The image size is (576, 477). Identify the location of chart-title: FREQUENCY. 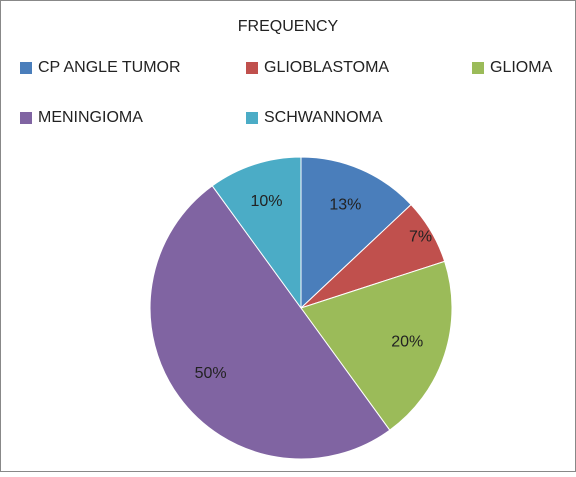
(288, 26).